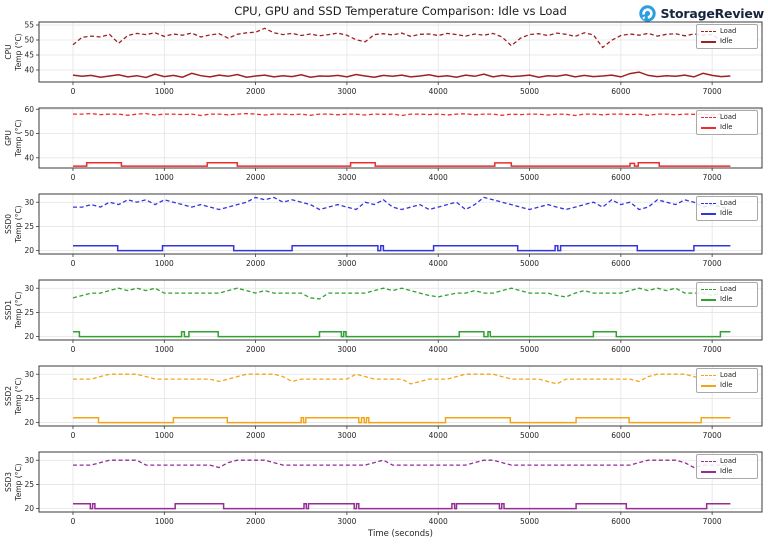  What do you see at coordinates (401, 38) in the screenshot?
I see `cpu-load-line` at bounding box center [401, 38].